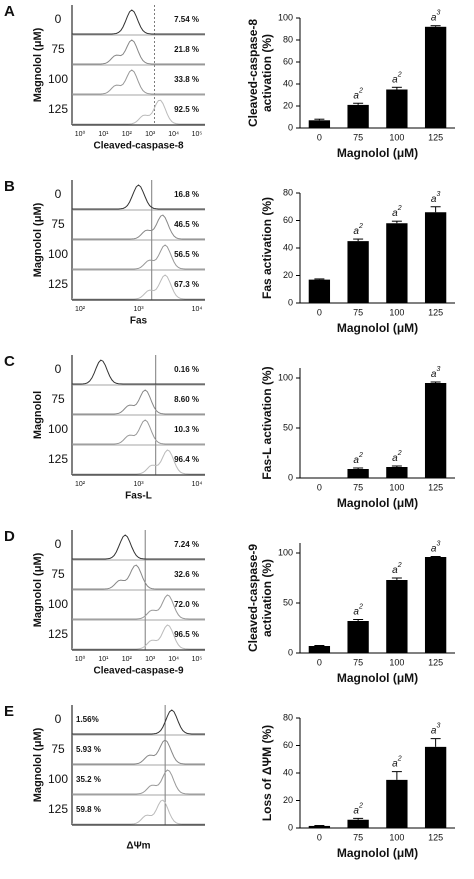 The height and width of the screenshot is (879, 474). What do you see at coordinates (173, 659) in the screenshot?
I see `x-tick-label: 10⁴` at bounding box center [173, 659].